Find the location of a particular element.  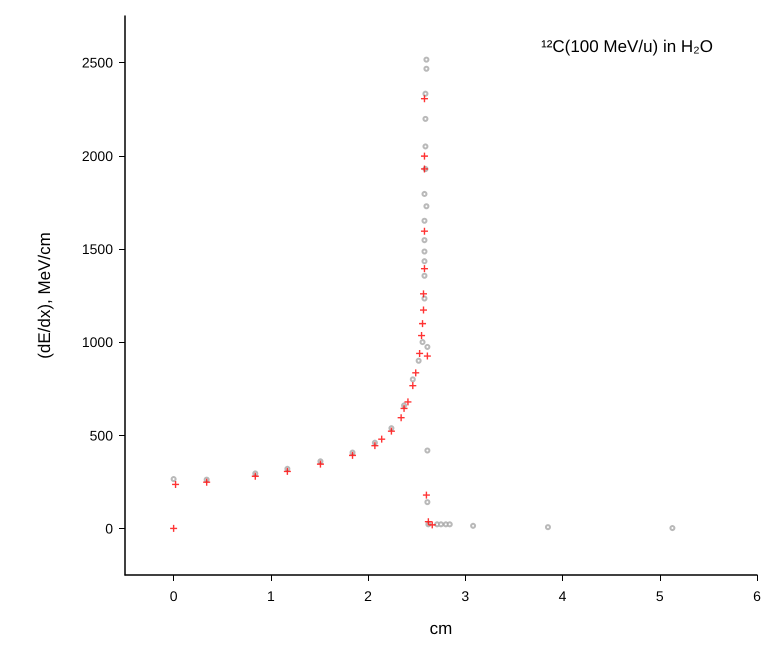

y-tick-label: 2500 is located at coordinates (98, 62).